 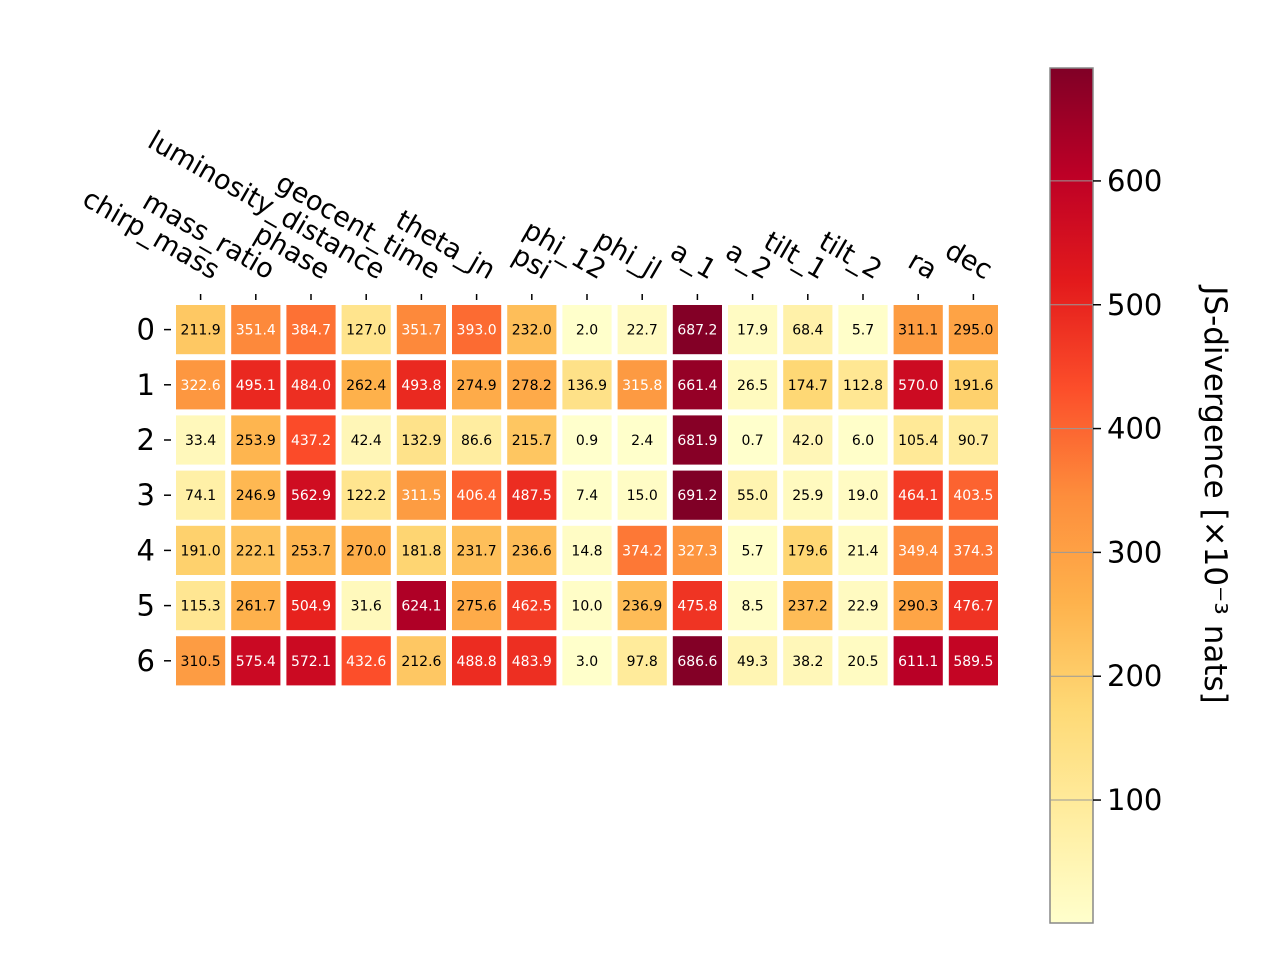 What do you see at coordinates (366, 386) in the screenshot?
I see `cell-value-label: 262.4` at bounding box center [366, 386].